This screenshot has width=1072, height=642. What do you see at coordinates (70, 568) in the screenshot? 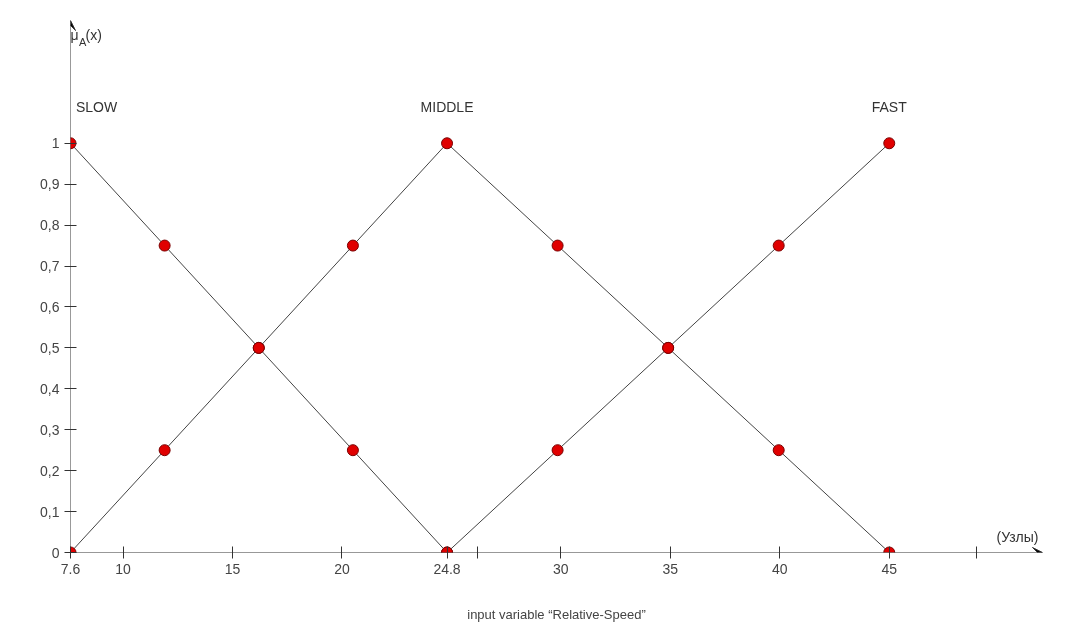
I see `x-tick-label: 7.6` at bounding box center [70, 568].